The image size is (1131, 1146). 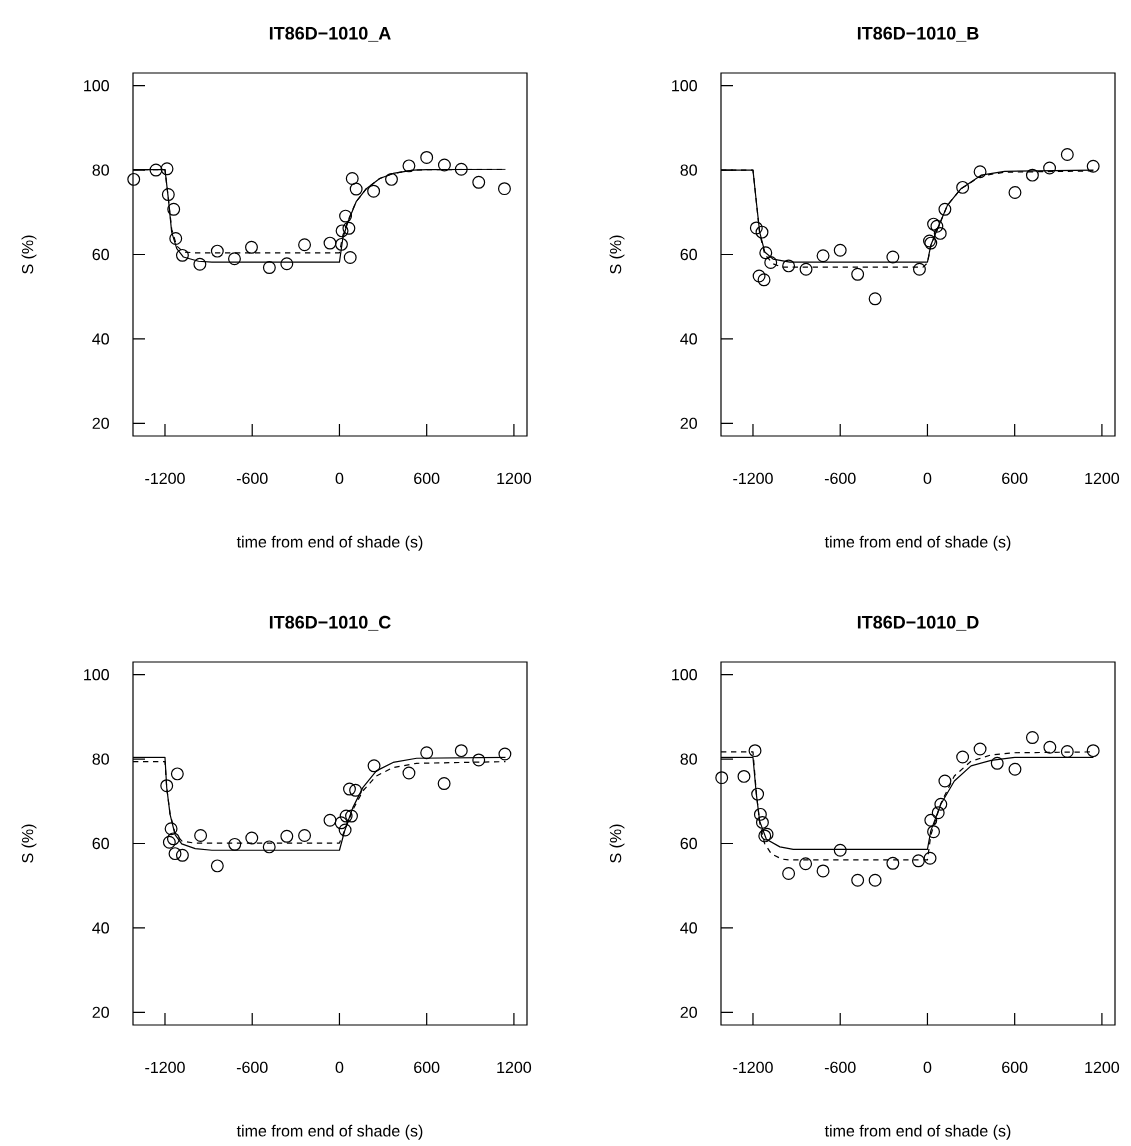 What do you see at coordinates (100, 928) in the screenshot?
I see `y-tick-label: 40` at bounding box center [100, 928].